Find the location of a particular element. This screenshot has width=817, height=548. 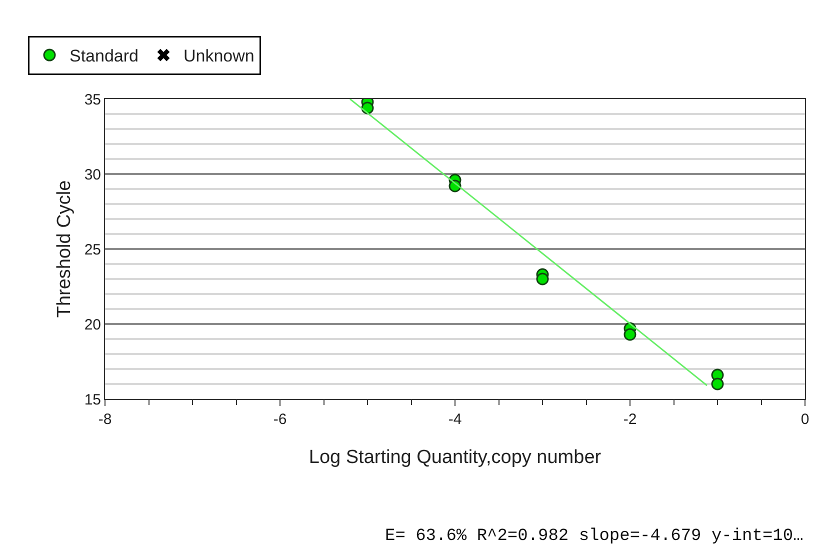

x-tick-label: -4 is located at coordinates (455, 419).